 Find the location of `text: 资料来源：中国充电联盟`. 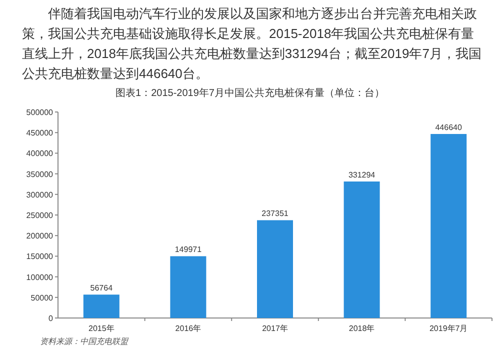

text: 资料来源：中国充电联盟 is located at coordinates (84, 341).